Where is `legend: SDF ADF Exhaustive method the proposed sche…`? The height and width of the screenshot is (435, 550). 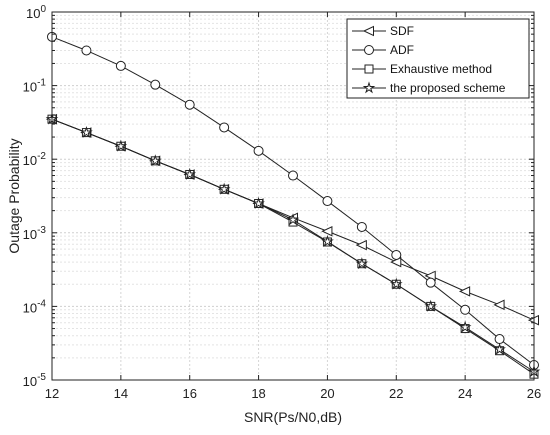 legend: SDF ADF Exhaustive method the proposed sche… is located at coordinates (438, 58).